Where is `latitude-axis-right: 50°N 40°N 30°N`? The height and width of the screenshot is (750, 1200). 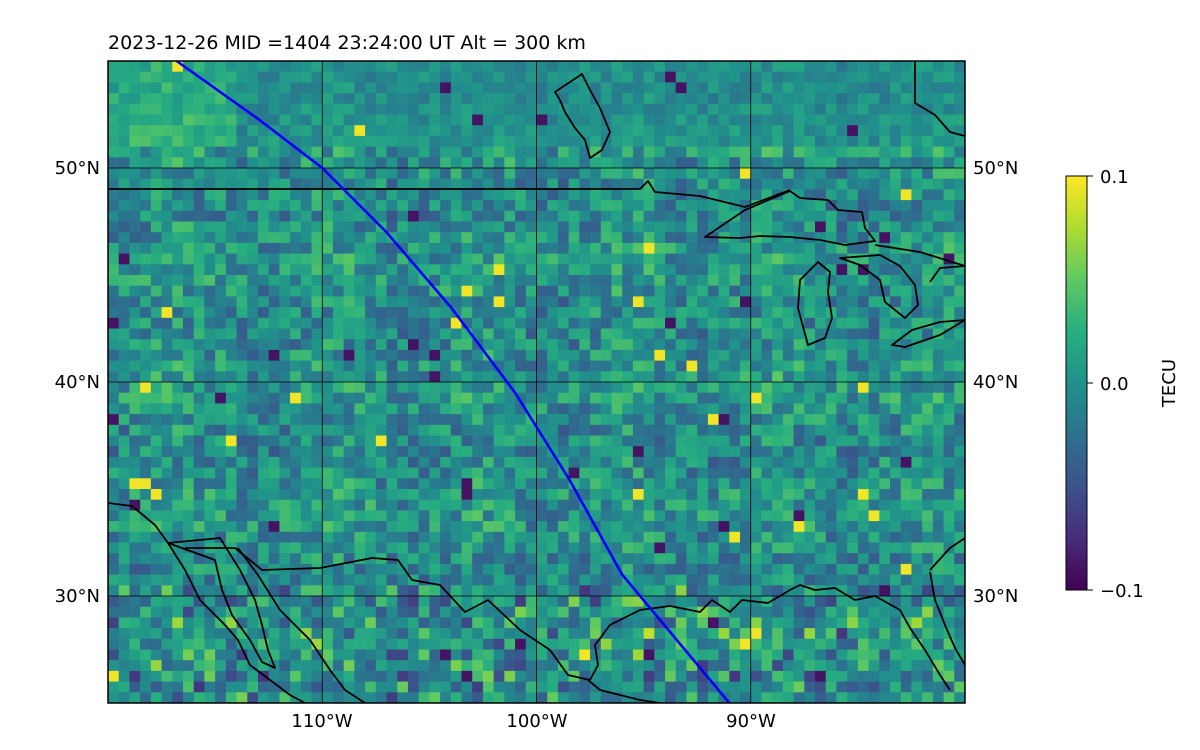
latitude-axis-right: 50°N 40°N 30°N is located at coordinates (995, 382).